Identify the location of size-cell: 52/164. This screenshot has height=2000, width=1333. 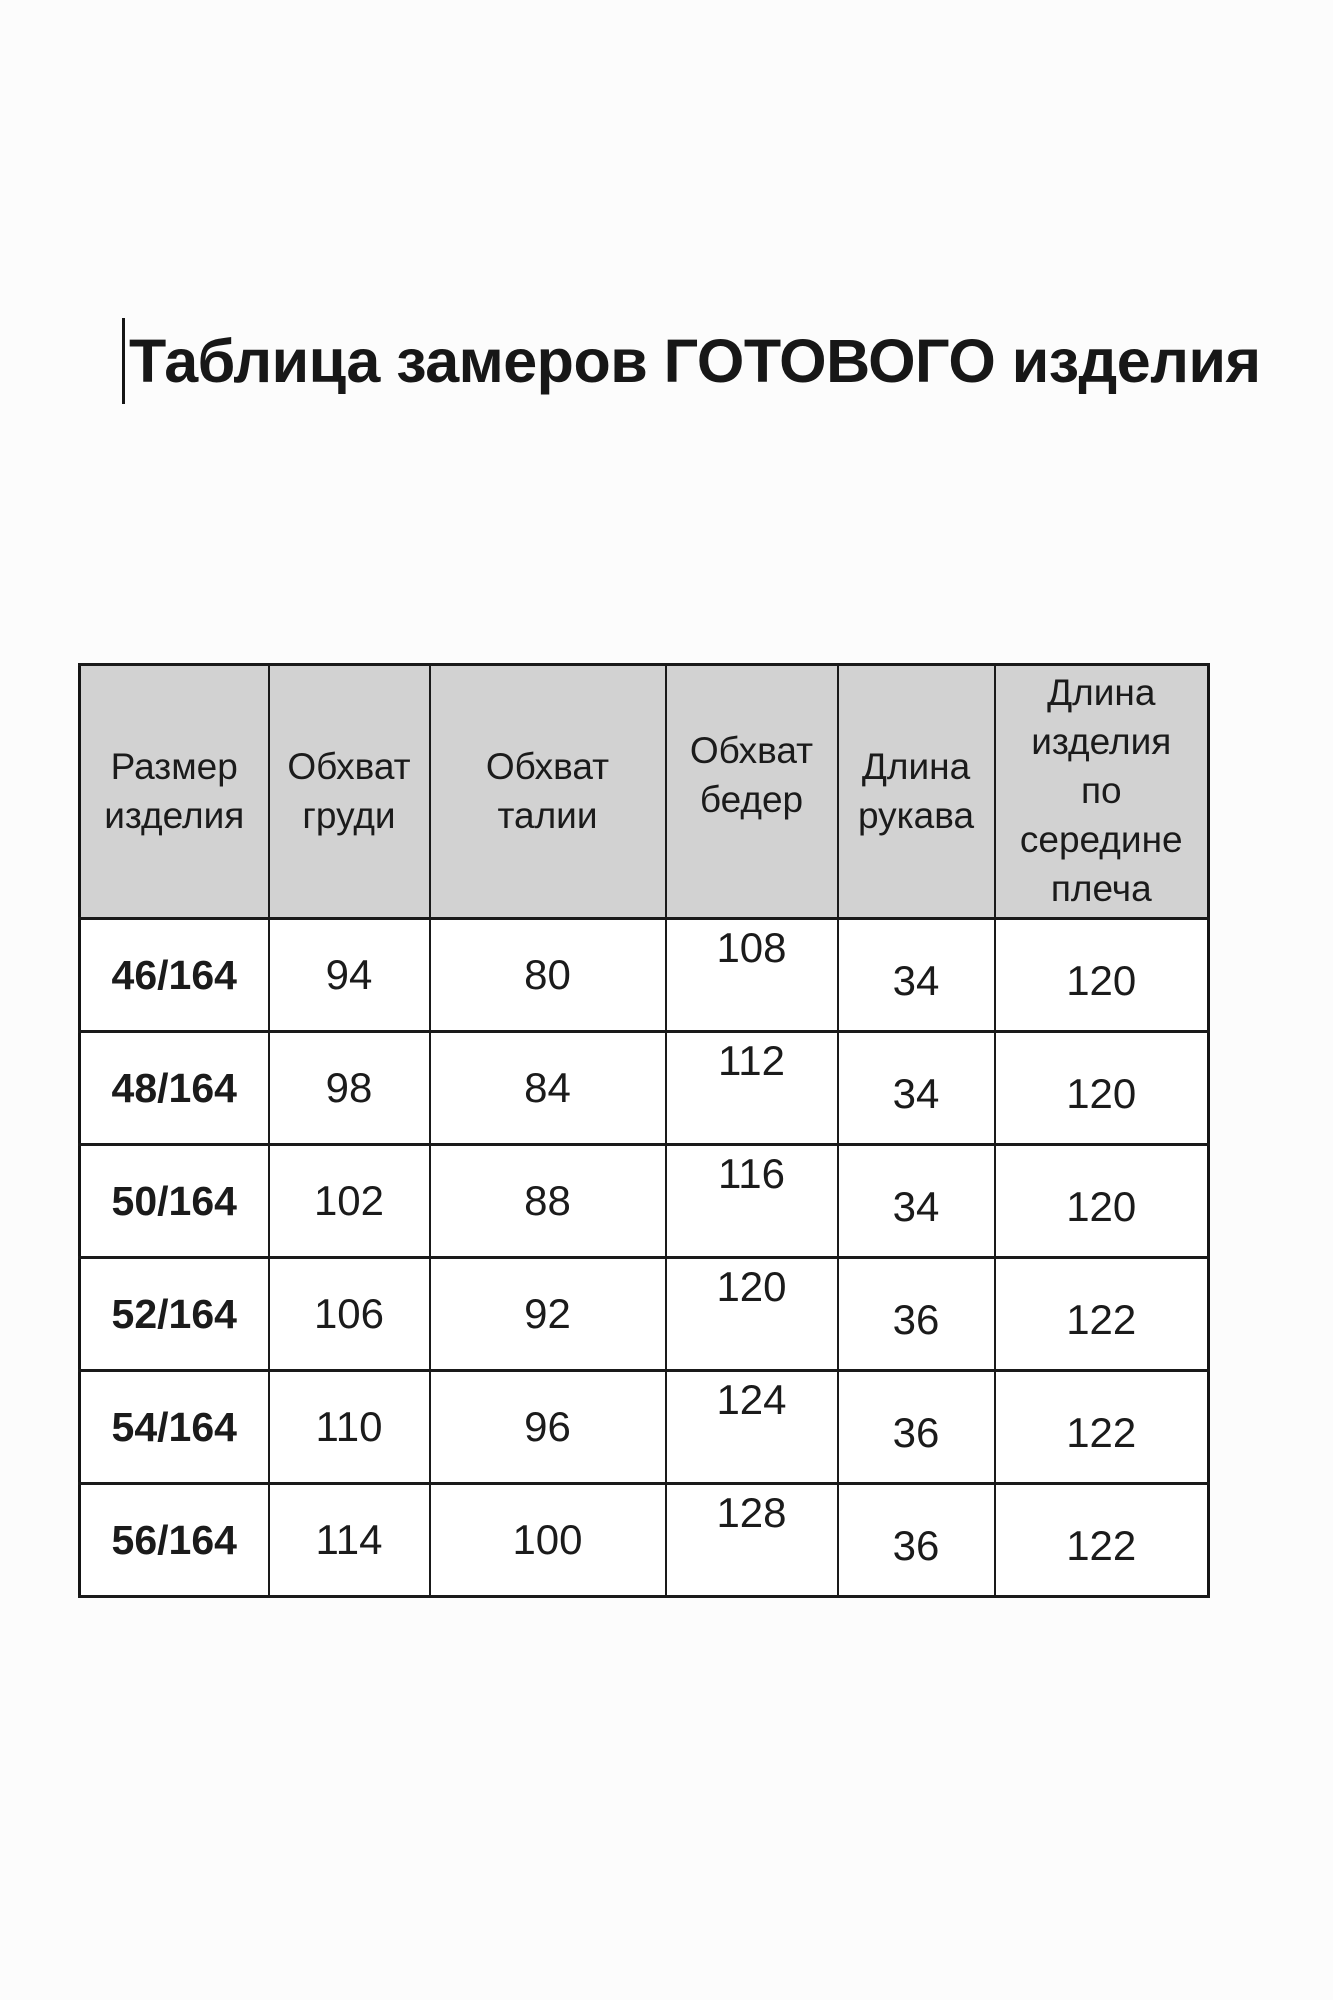
(174, 1314).